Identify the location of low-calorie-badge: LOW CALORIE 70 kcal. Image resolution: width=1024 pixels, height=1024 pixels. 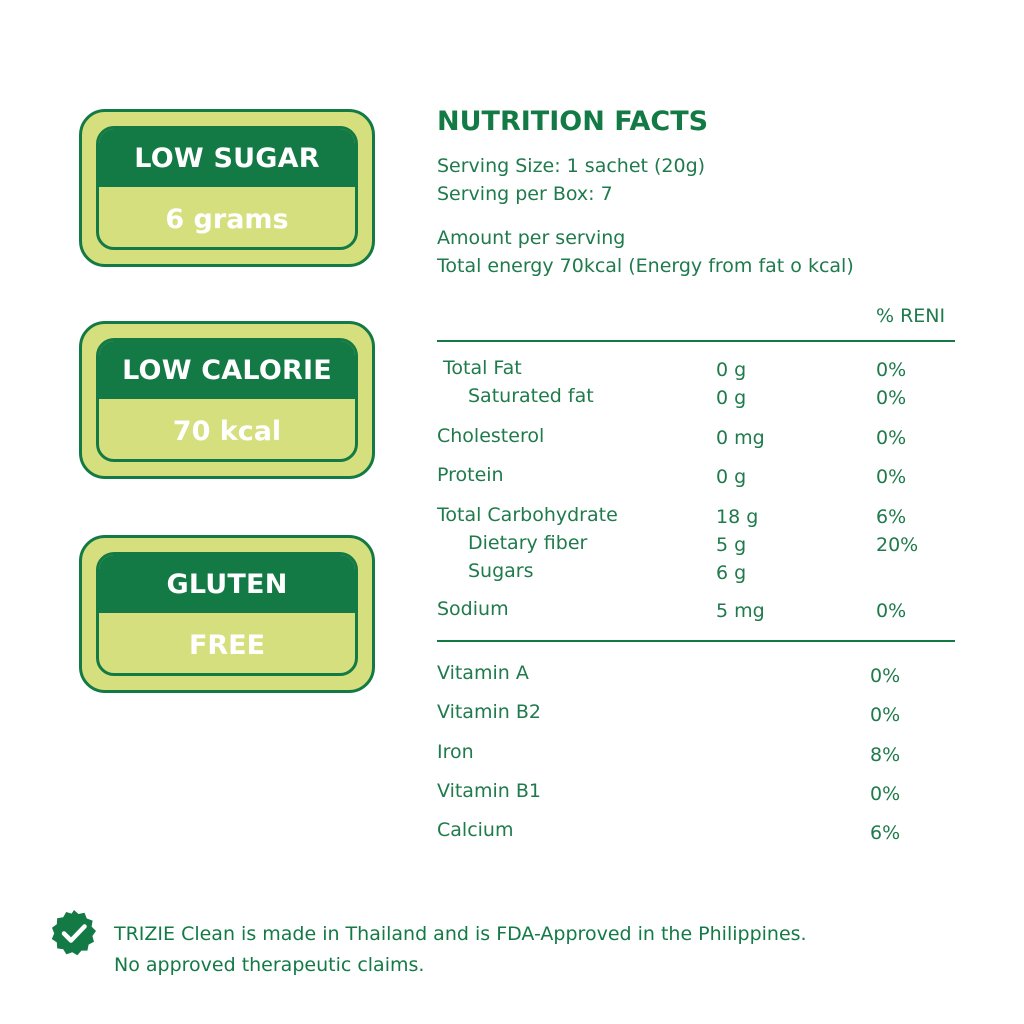
(227, 400).